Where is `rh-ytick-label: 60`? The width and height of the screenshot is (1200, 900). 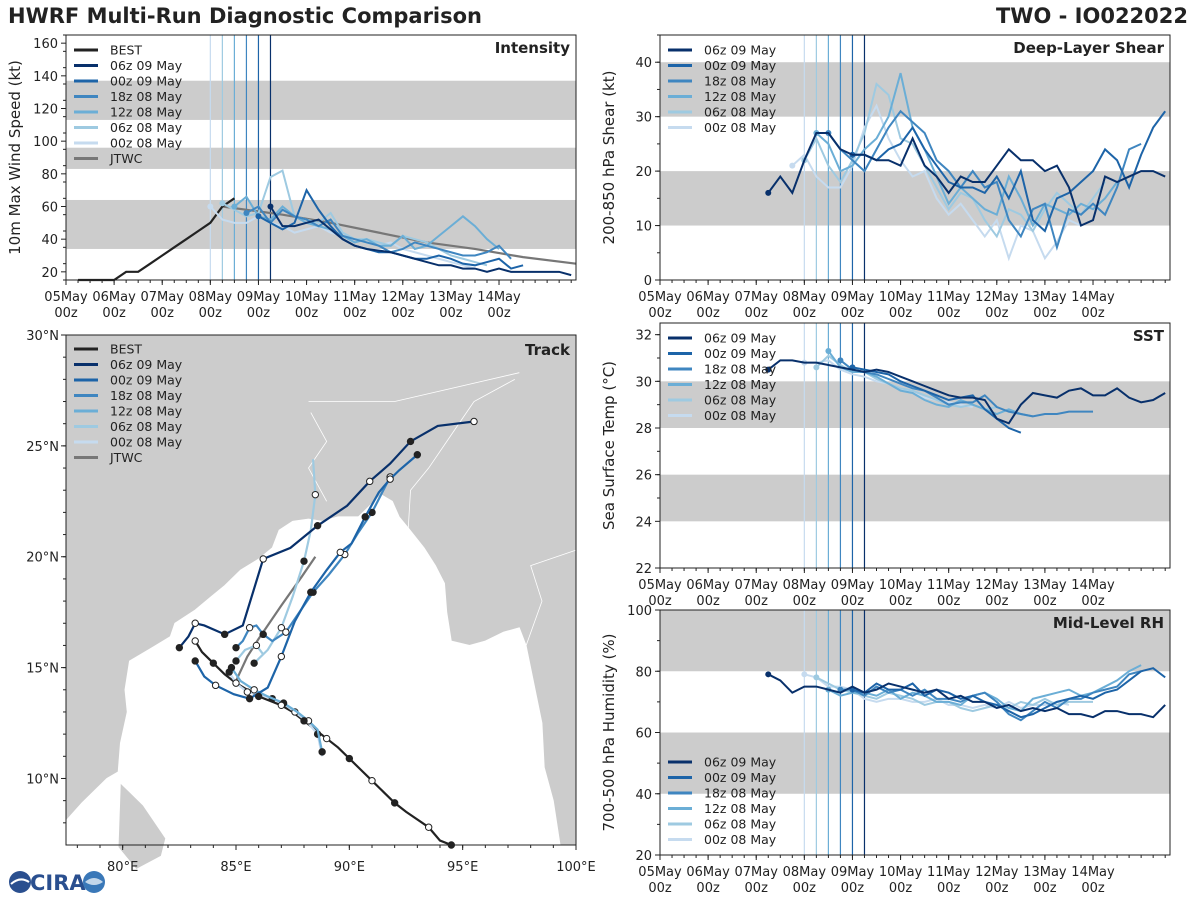
rh-ytick-label: 60 is located at coordinates (643, 734).